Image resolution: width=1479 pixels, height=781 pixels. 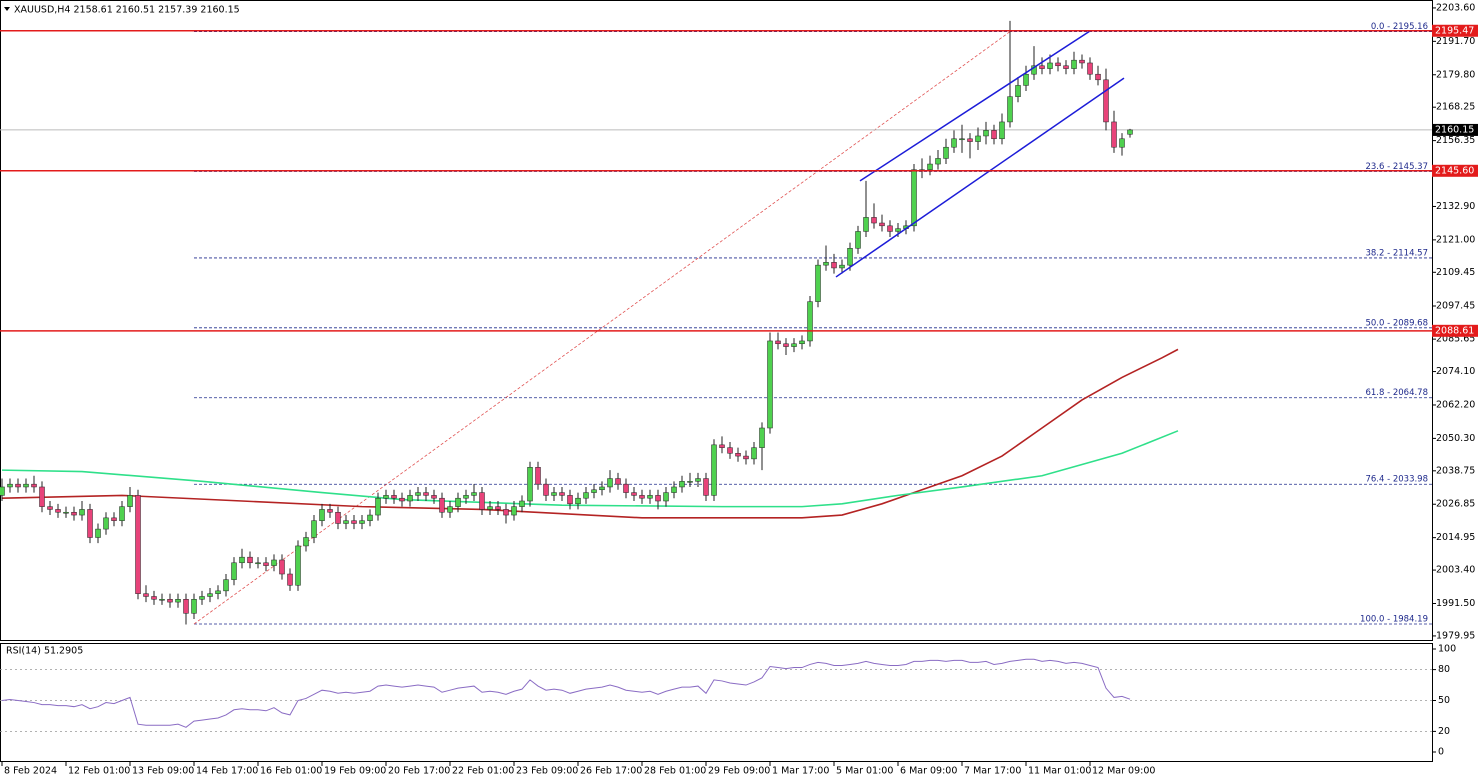 What do you see at coordinates (1455, 206) in the screenshot?
I see `y-tick-label: 2132.90` at bounding box center [1455, 206].